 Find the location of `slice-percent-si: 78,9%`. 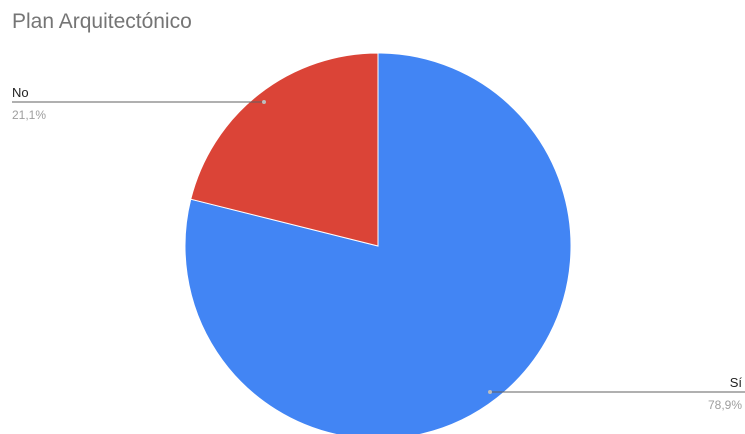

slice-percent-si: 78,9% is located at coordinates (725, 405).